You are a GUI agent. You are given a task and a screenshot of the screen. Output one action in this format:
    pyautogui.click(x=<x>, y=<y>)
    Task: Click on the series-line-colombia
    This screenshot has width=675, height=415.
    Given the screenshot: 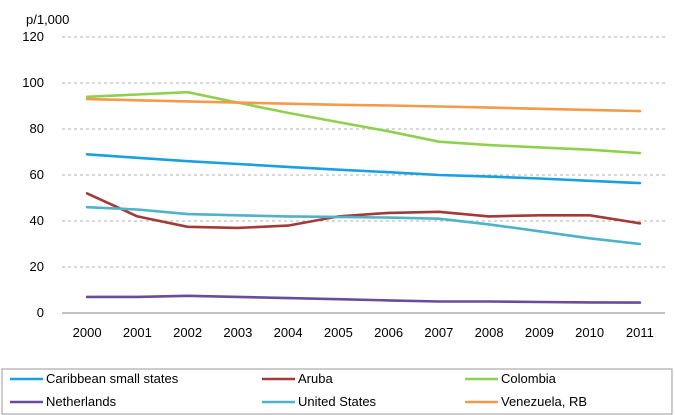 What is the action you would take?
    pyautogui.click(x=363, y=122)
    